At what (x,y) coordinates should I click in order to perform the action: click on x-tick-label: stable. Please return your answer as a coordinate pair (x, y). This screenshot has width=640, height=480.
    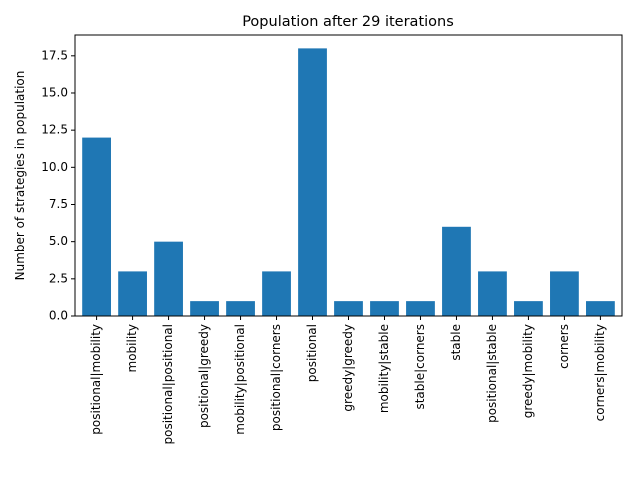
    Looking at the image, I should click on (456, 342).